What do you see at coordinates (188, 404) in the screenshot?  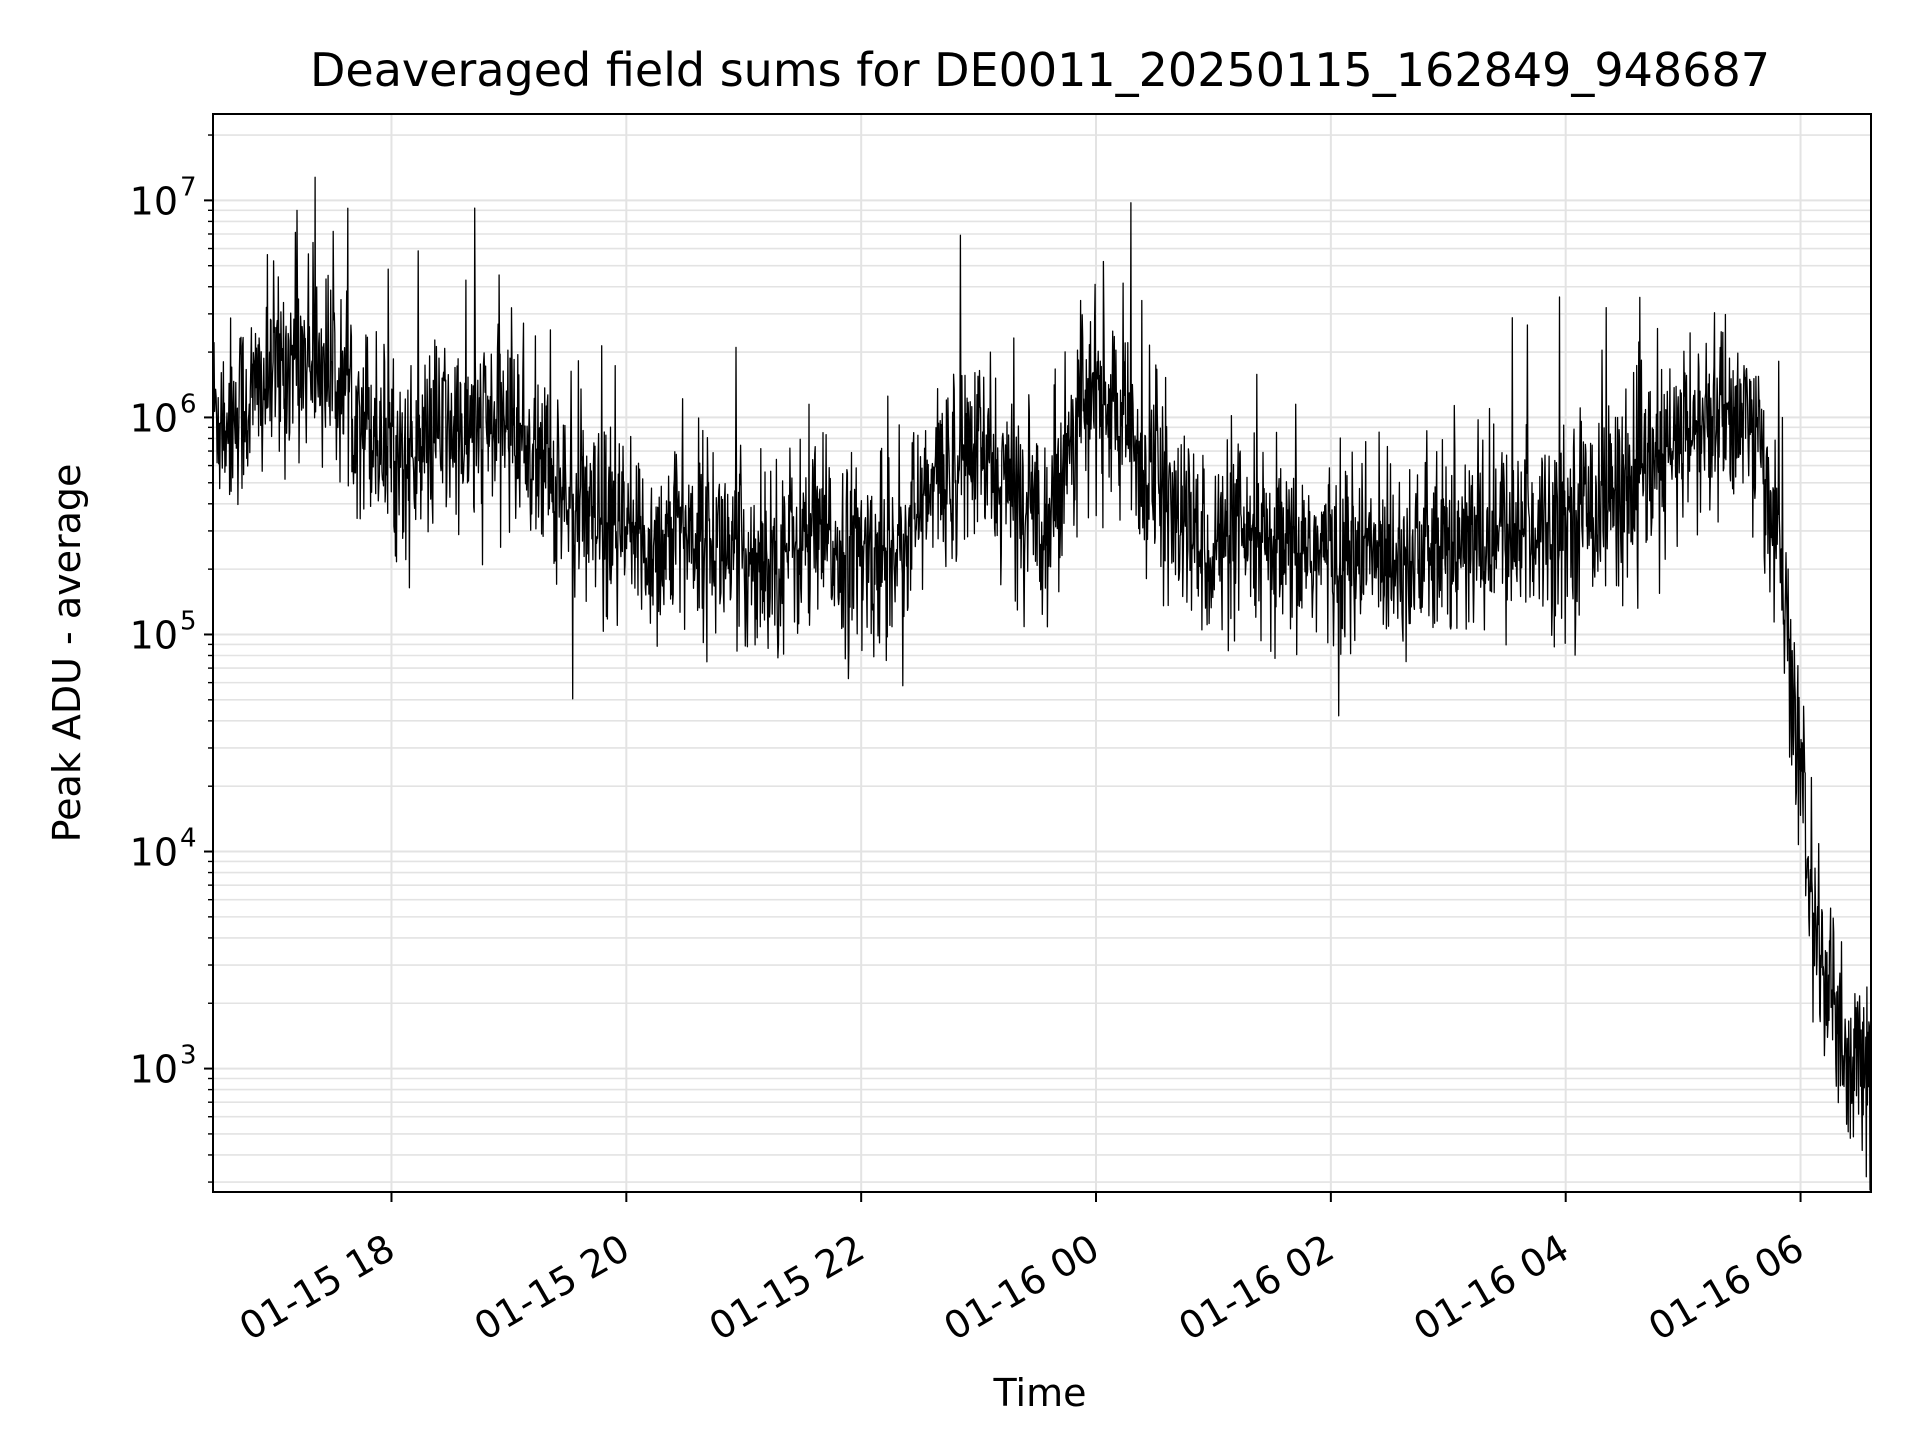 I see `y-tick-exponent: 6` at bounding box center [188, 404].